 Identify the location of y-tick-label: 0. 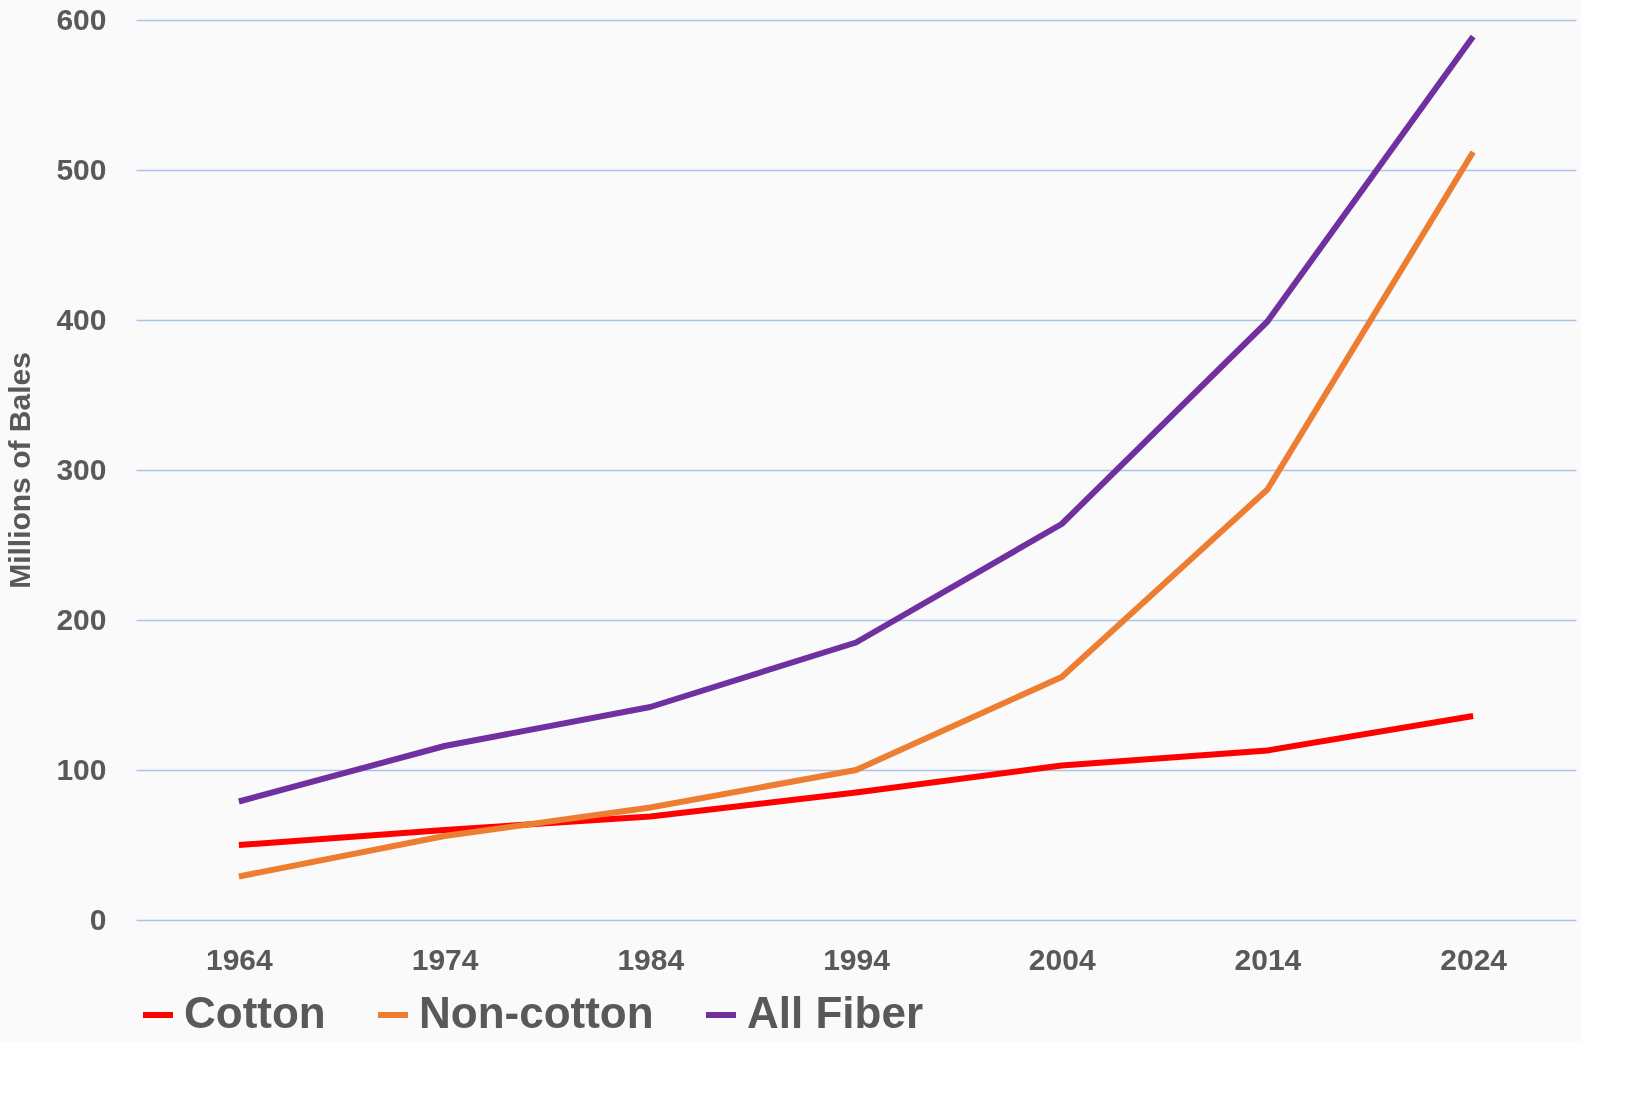
(98, 919).